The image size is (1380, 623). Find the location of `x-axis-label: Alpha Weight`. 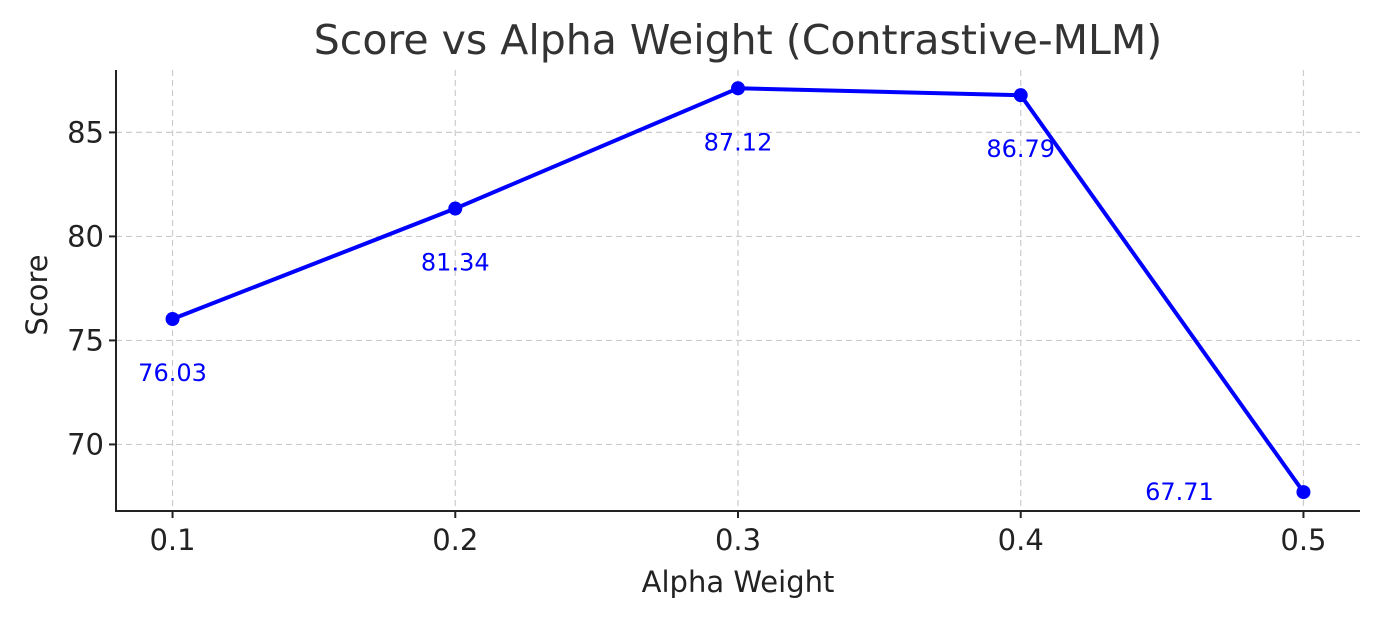

x-axis-label: Alpha Weight is located at coordinates (738, 582).